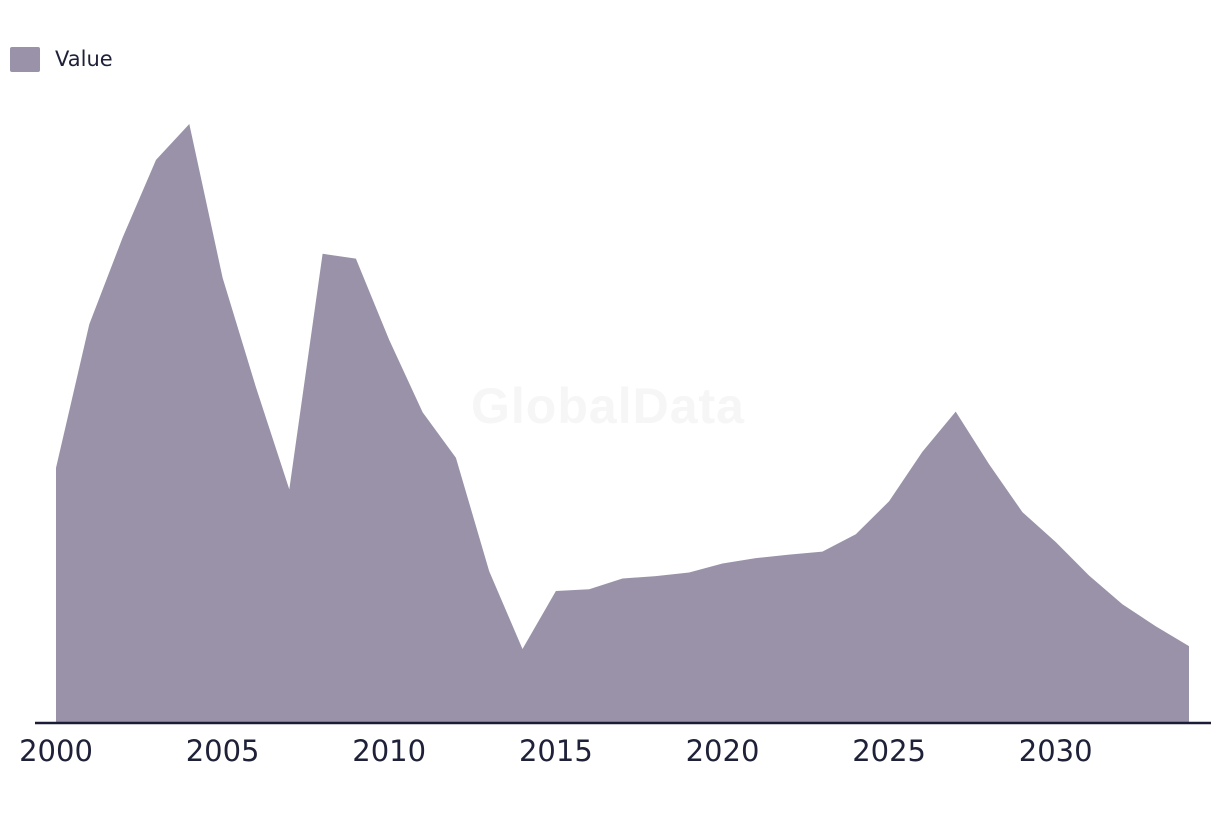 This screenshot has height=816, width=1220. Describe the element at coordinates (84, 59) in the screenshot. I see `legend-label: Value` at that location.